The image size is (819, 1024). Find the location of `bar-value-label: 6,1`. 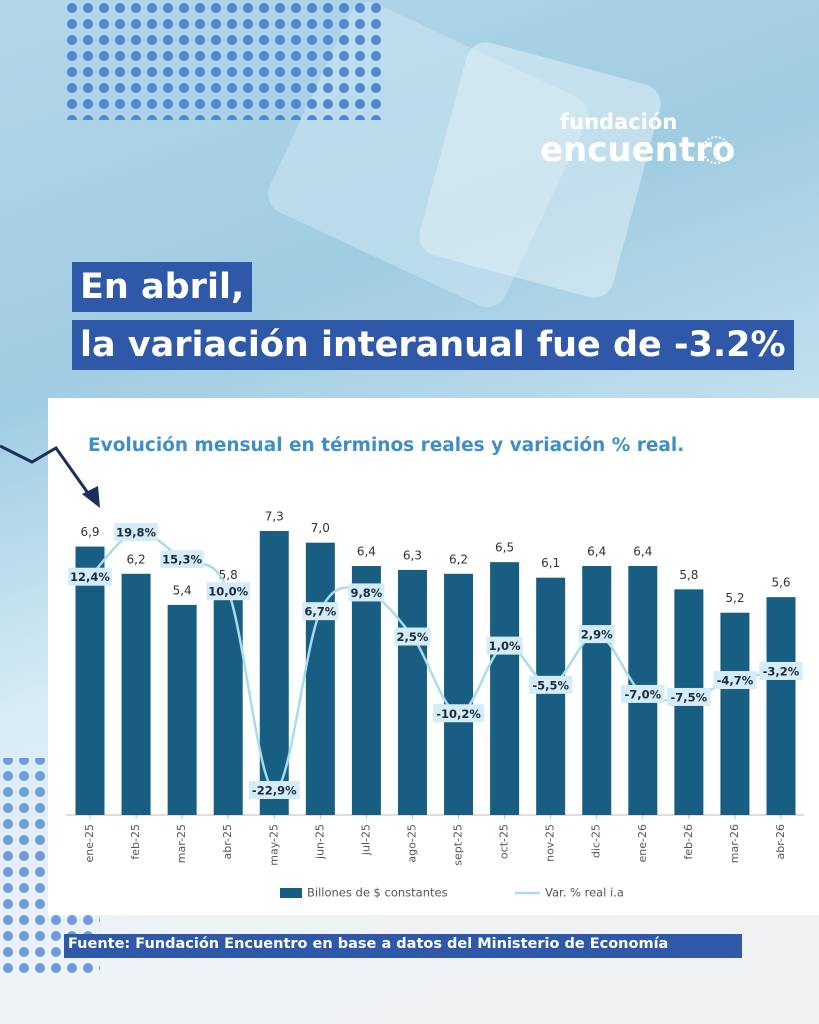

bar-value-label: 6,1 is located at coordinates (550, 563).